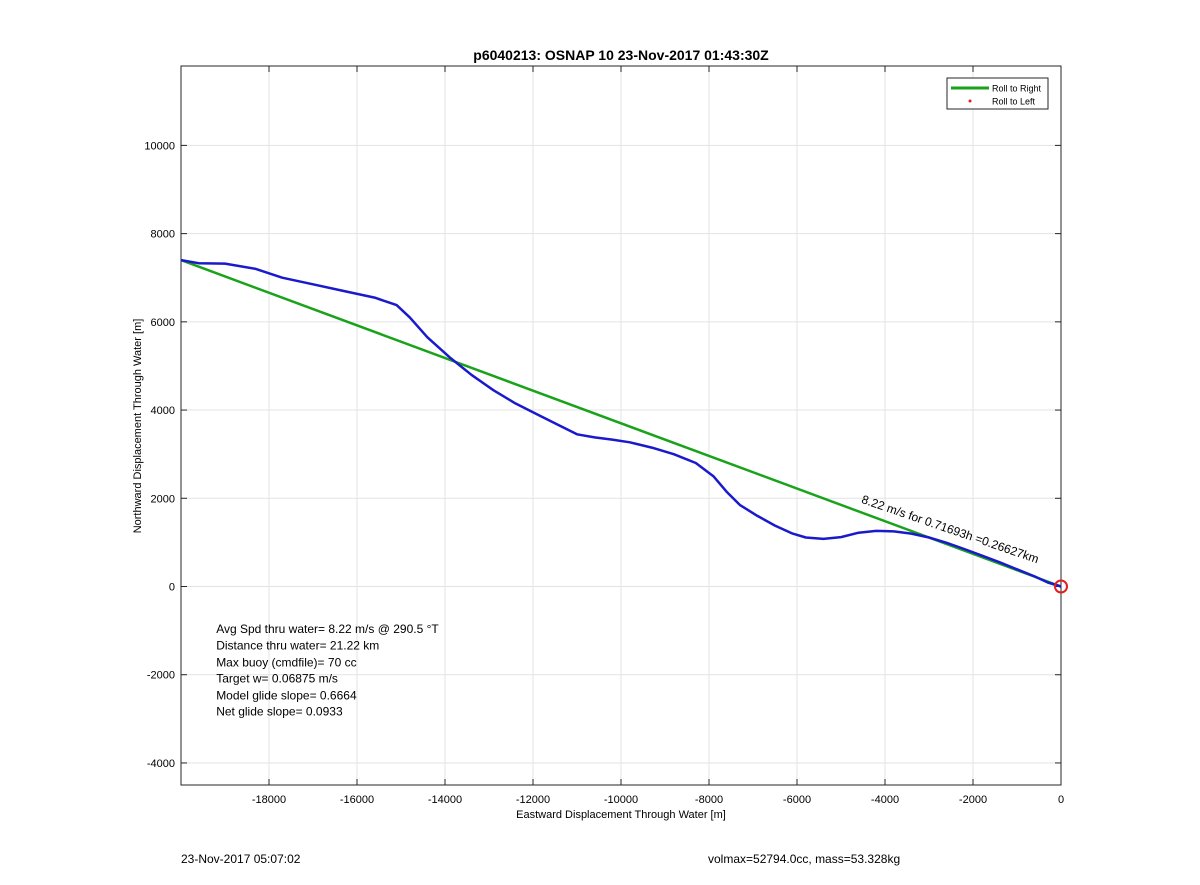 This screenshot has width=1200, height=885. What do you see at coordinates (621, 55) in the screenshot?
I see `chart-title: p6040213: OSNAP 10 23-Nov-2017 01:43:30Z` at bounding box center [621, 55].